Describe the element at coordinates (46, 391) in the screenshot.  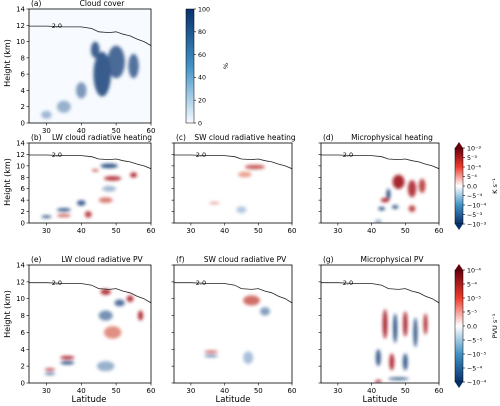
I see `x-tick-label-e-30: 30` at that location.